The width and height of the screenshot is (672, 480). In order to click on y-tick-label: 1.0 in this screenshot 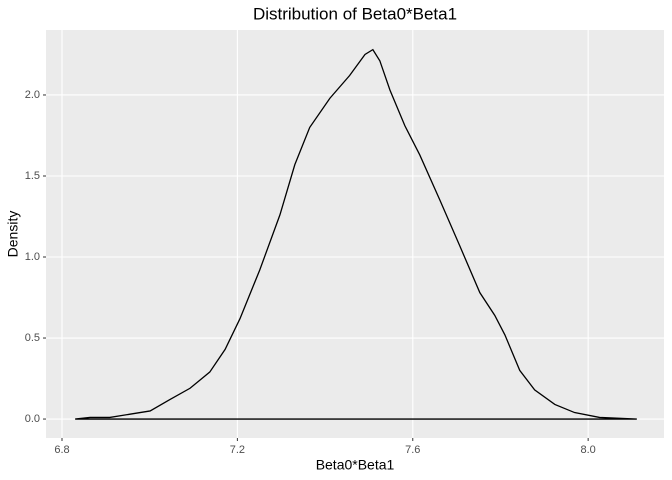, I will do `click(32, 257)`.